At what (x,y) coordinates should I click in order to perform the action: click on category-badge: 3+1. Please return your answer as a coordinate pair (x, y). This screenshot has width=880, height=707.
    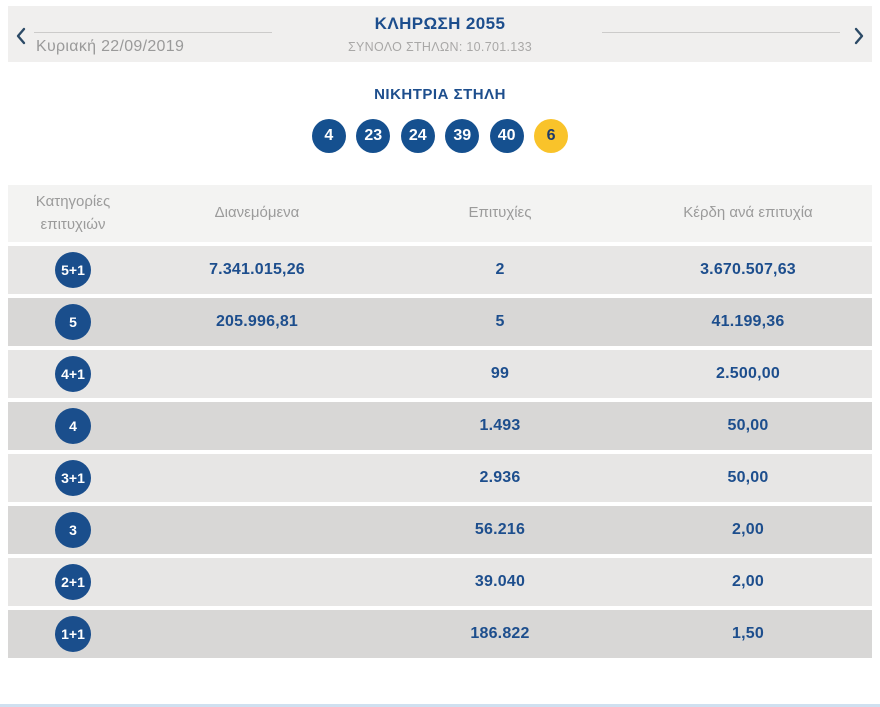
    Looking at the image, I should click on (73, 478).